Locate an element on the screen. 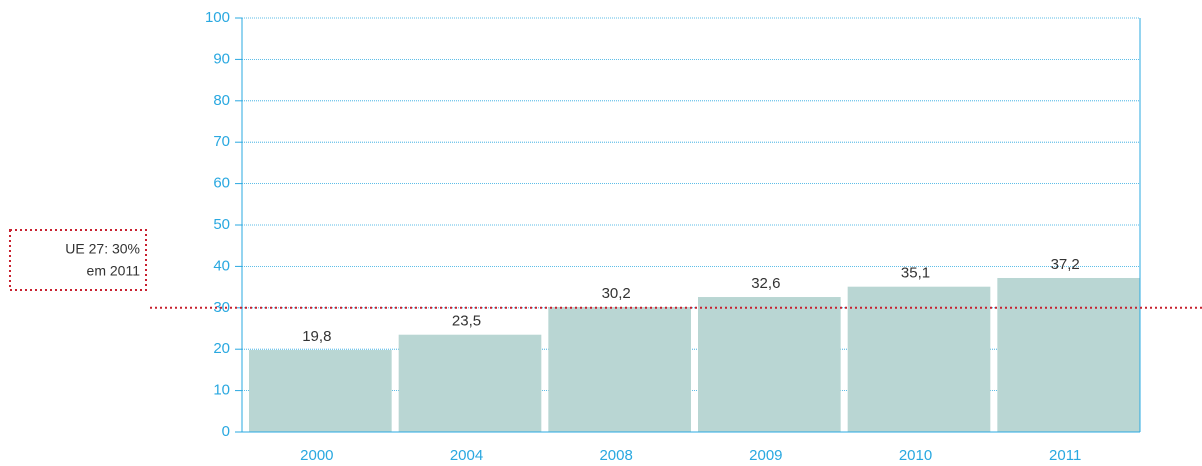  y-tick-label: 0 is located at coordinates (226, 431).